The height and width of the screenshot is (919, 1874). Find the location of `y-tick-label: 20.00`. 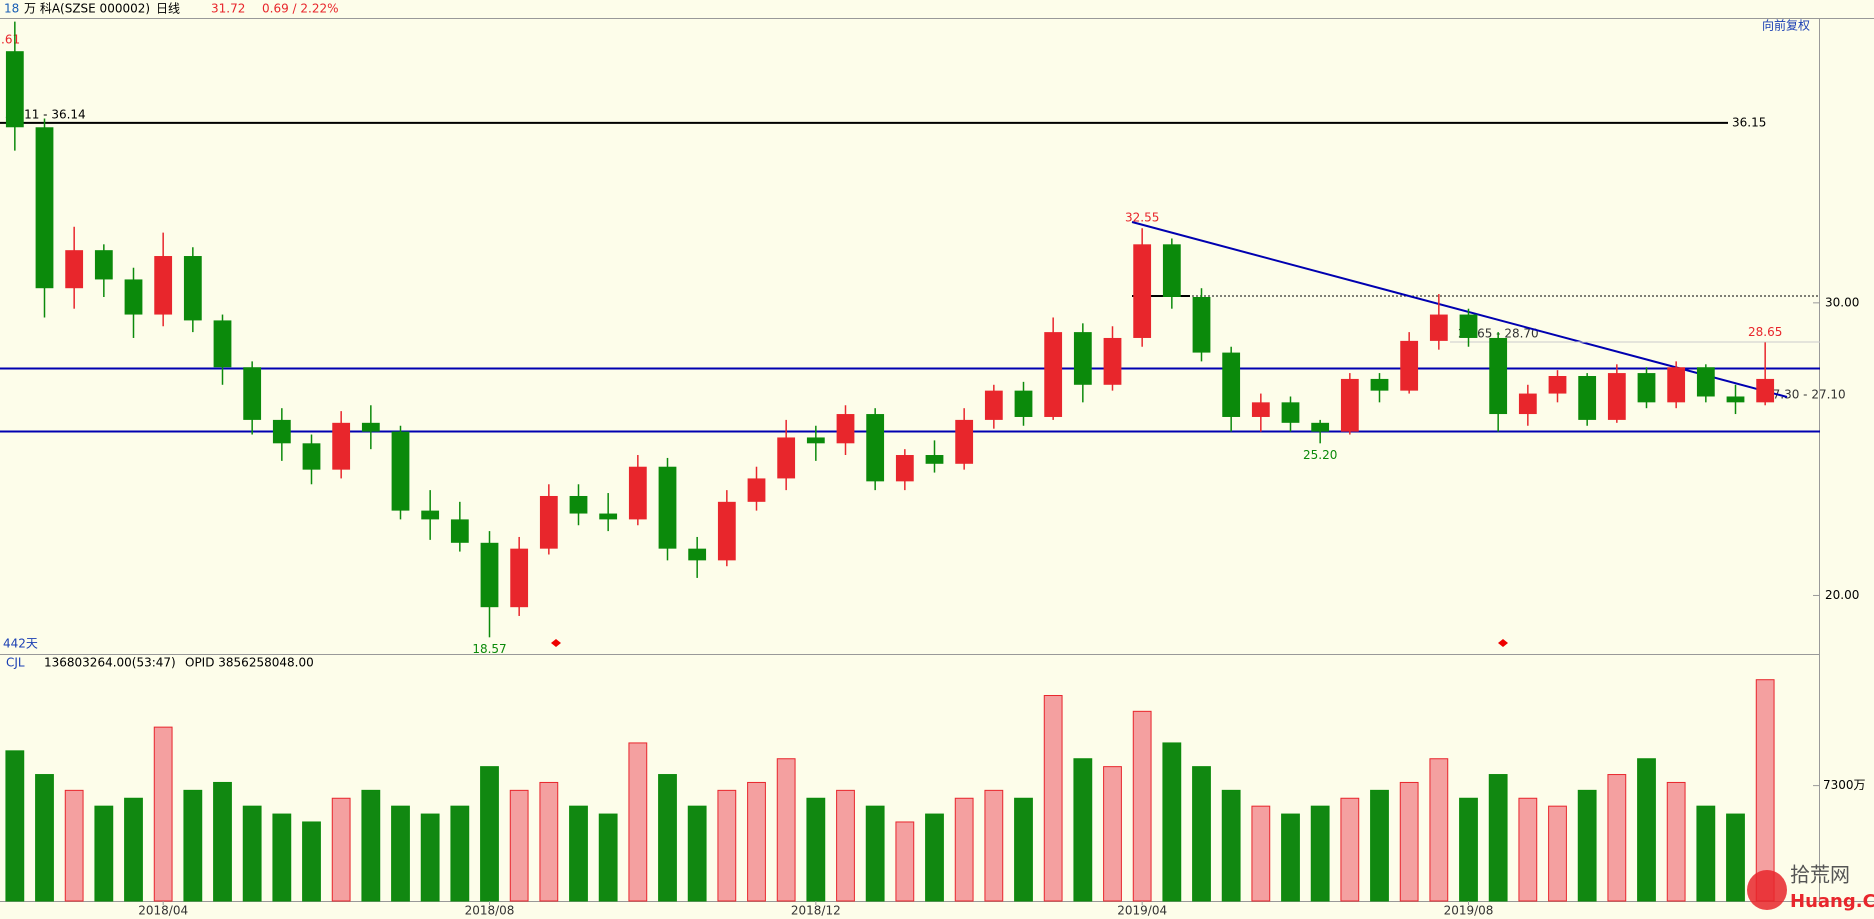

y-tick-label: 20.00 is located at coordinates (1842, 595).